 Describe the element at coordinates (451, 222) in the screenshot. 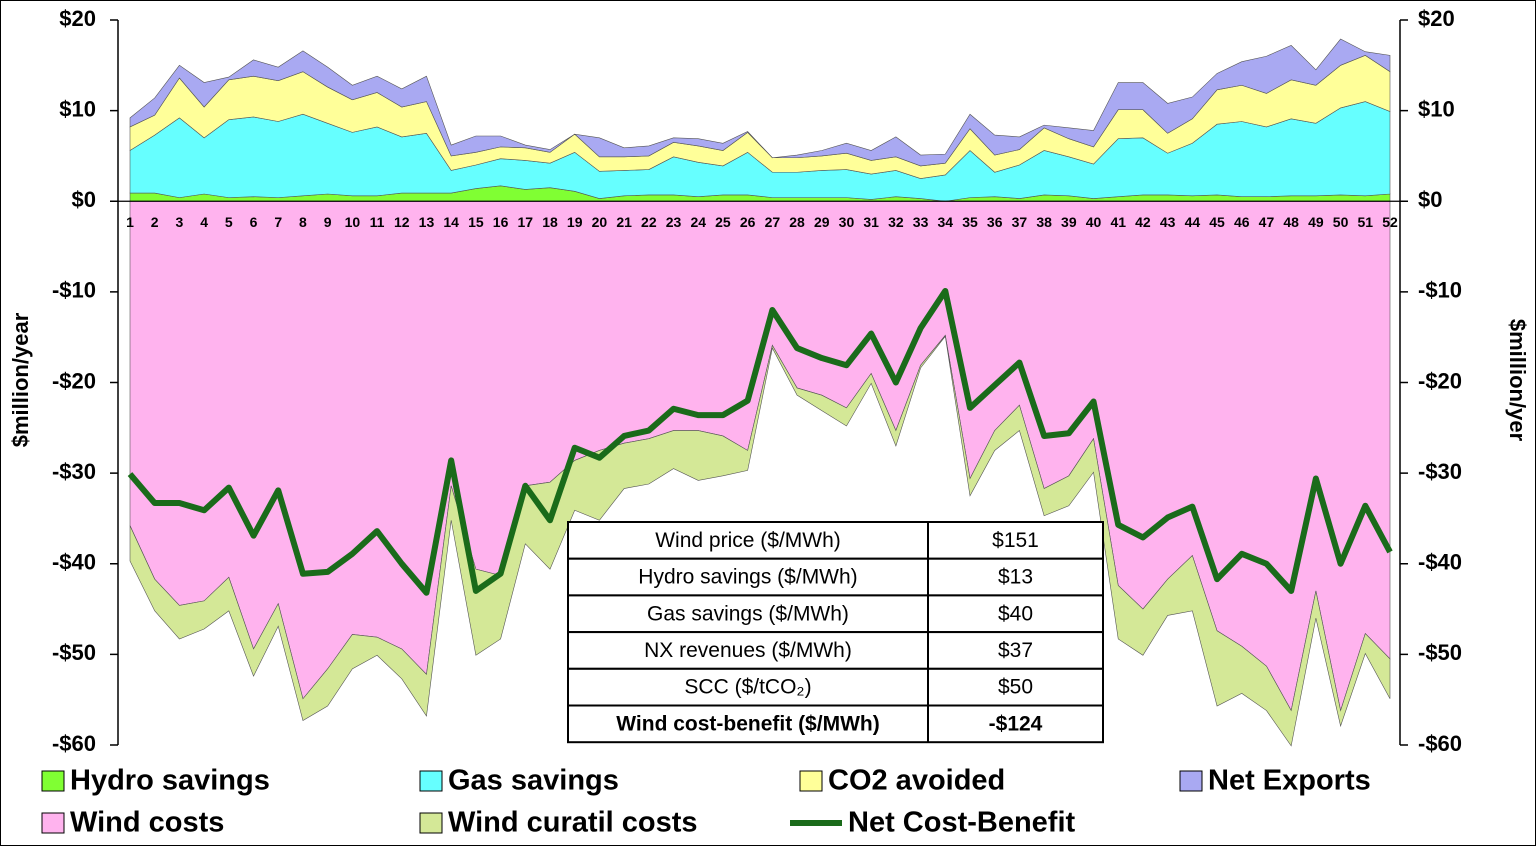

I see `x-tick-label: 14` at that location.